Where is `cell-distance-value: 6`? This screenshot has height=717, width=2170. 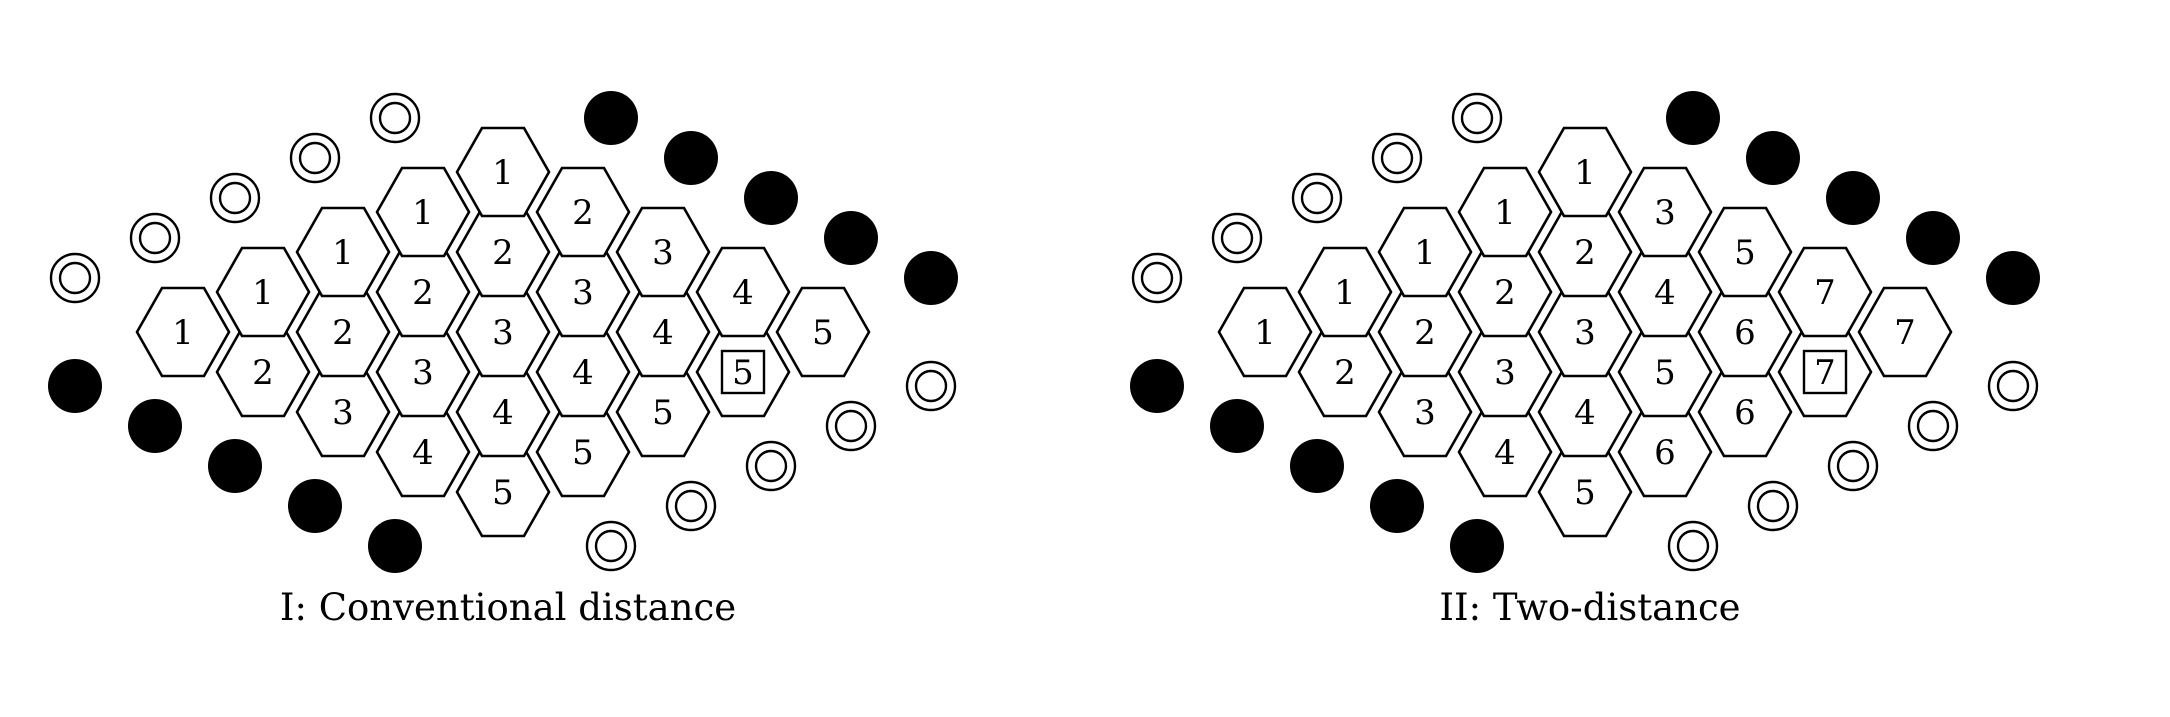
cell-distance-value: 6 is located at coordinates (1665, 453).